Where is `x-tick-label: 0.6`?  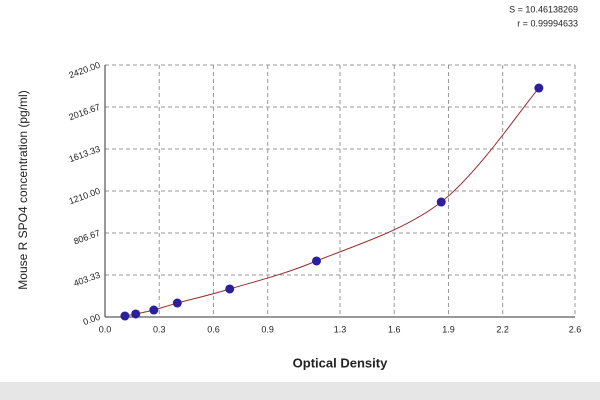
x-tick-label: 0.6 is located at coordinates (213, 329).